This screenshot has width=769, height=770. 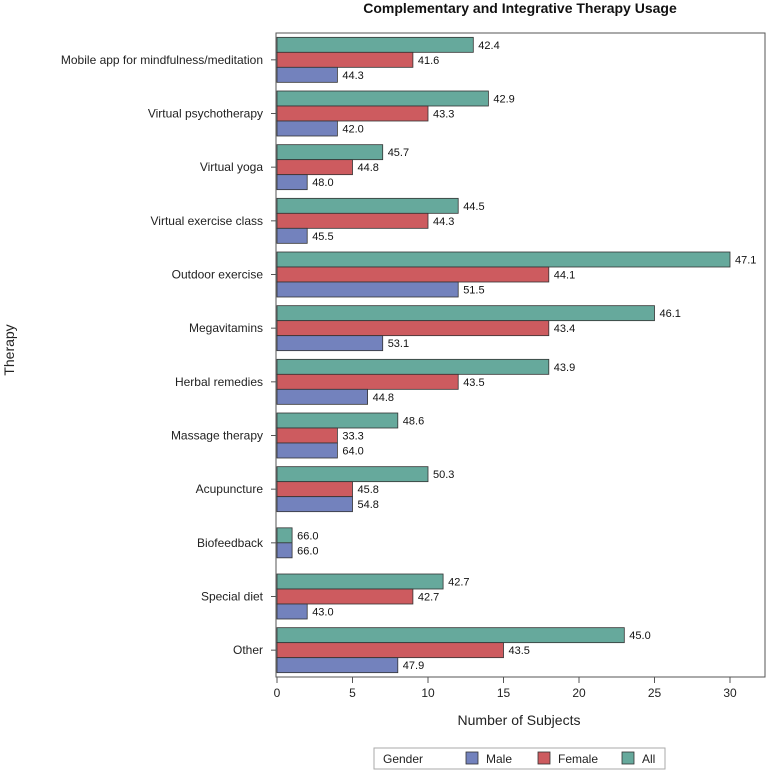 What do you see at coordinates (205, 114) in the screenshot?
I see `y-tick-label: Virtual psychotherapy` at bounding box center [205, 114].